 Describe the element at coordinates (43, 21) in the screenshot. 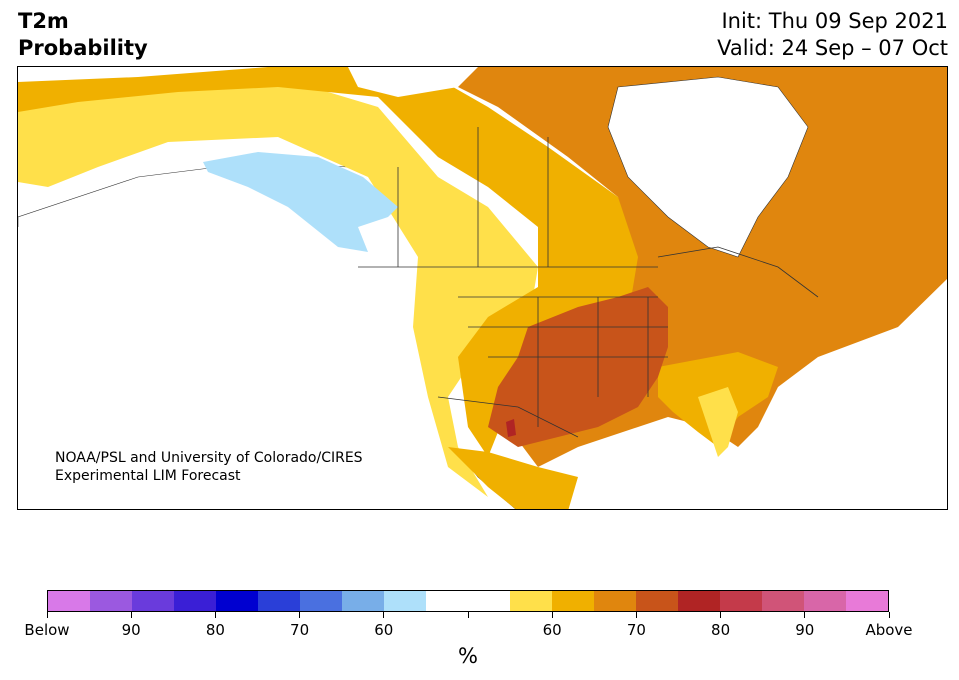

I see `title-line-1: T2m` at that location.